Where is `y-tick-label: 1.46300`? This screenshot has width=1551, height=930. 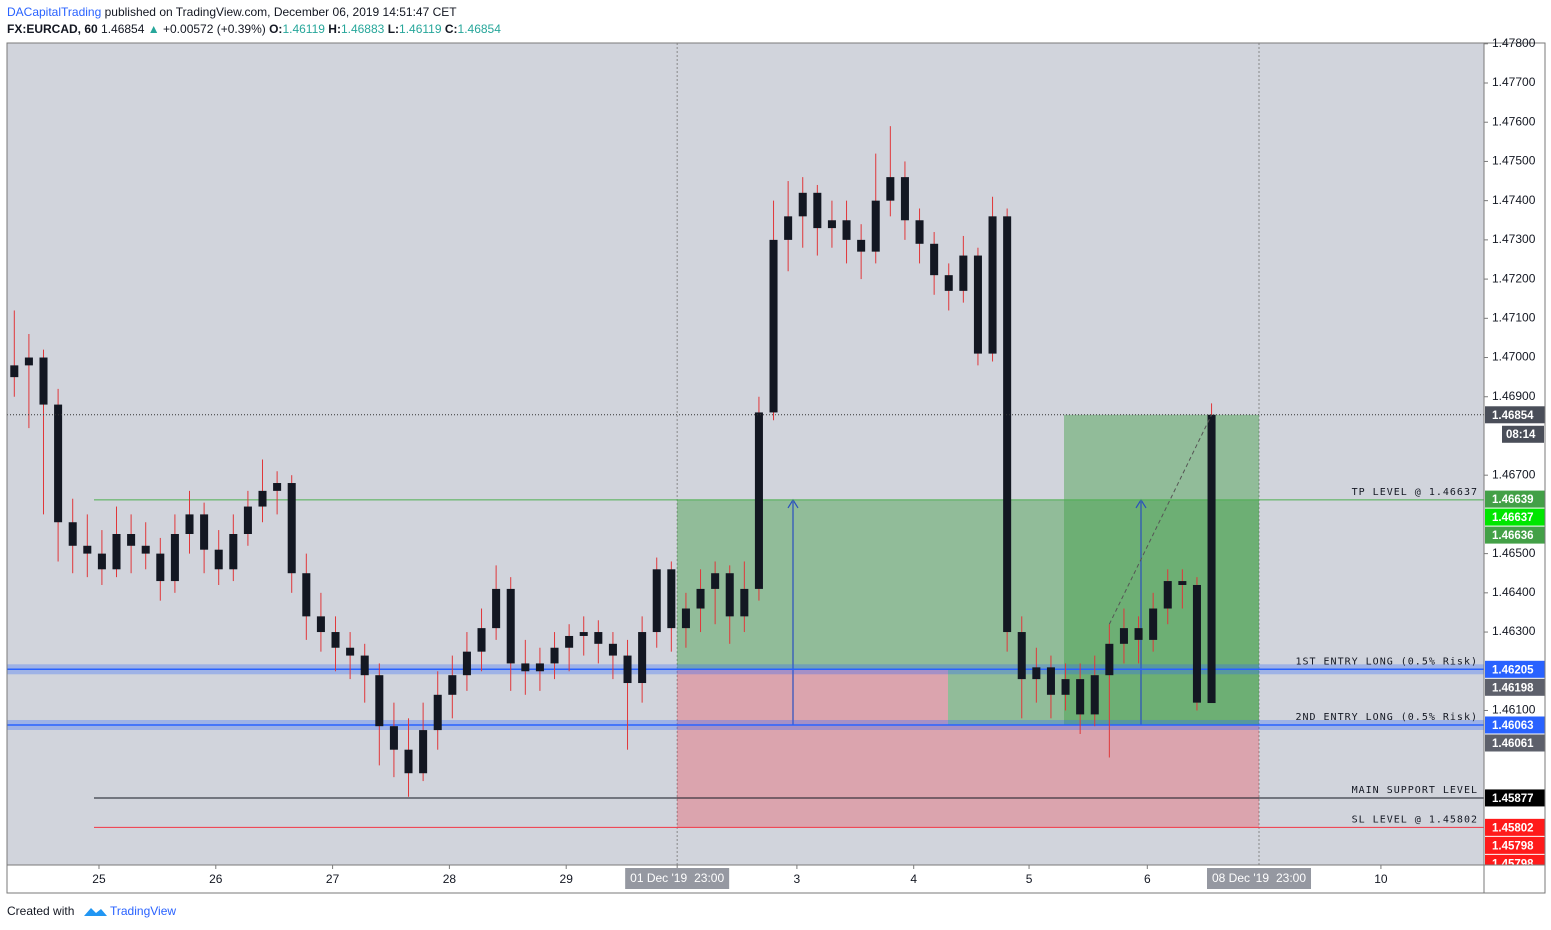
y-tick-label: 1.46300 is located at coordinates (1514, 631).